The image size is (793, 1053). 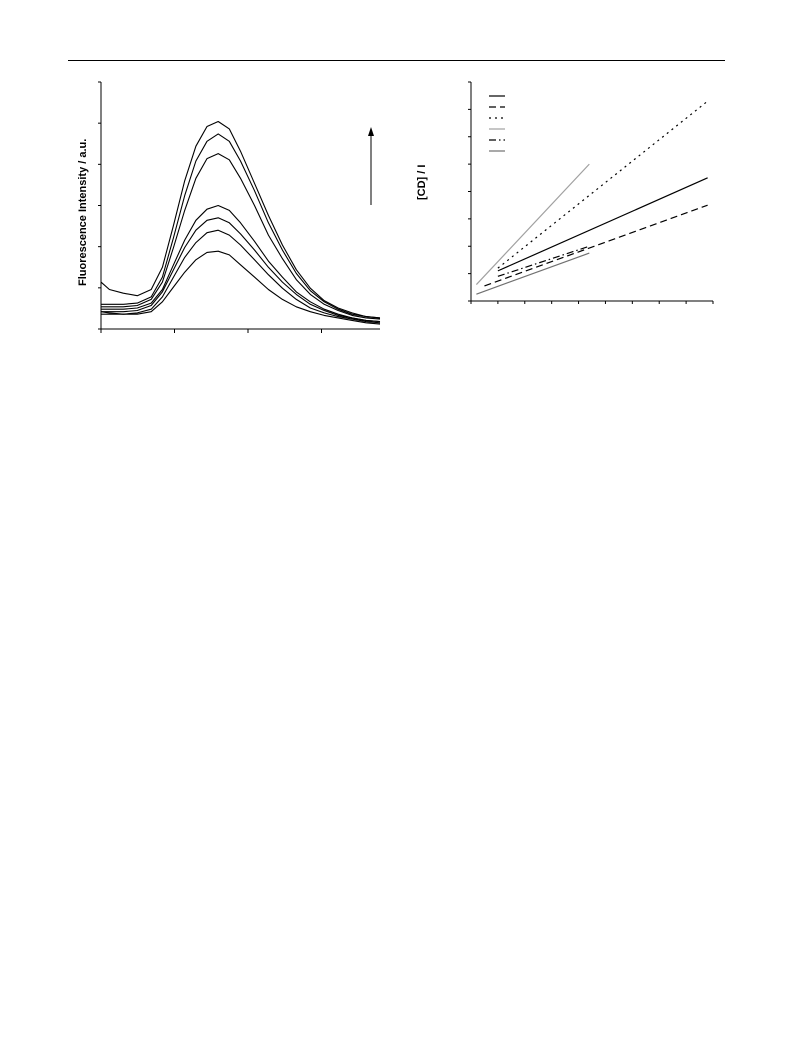 I want to click on right-cd-ratio-chart: [CD] / I, so click(x=565, y=192).